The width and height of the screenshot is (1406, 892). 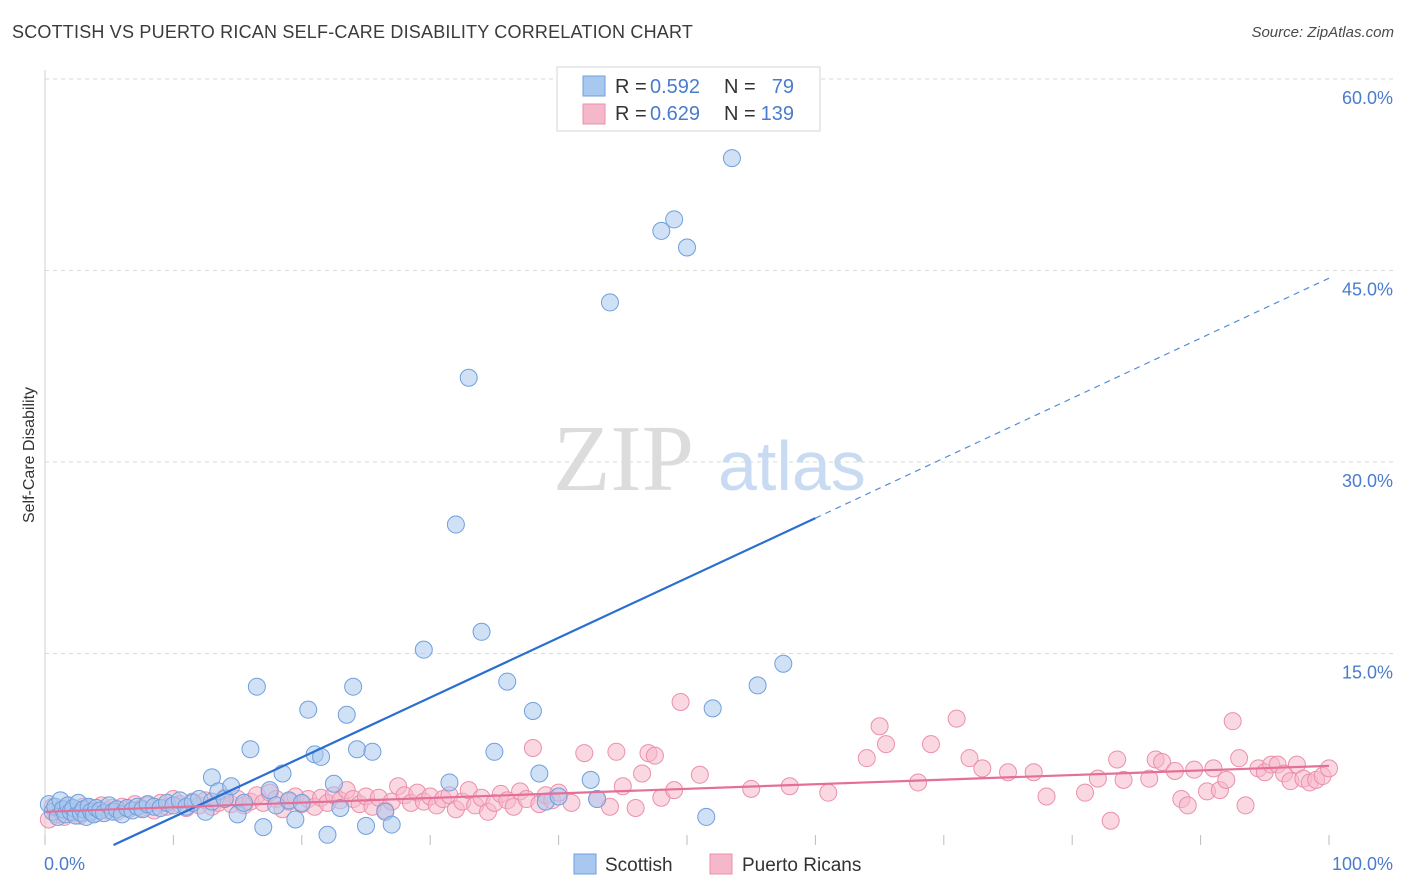 I want to click on legend-swatch-puerto-ricans, so click(x=594, y=114).